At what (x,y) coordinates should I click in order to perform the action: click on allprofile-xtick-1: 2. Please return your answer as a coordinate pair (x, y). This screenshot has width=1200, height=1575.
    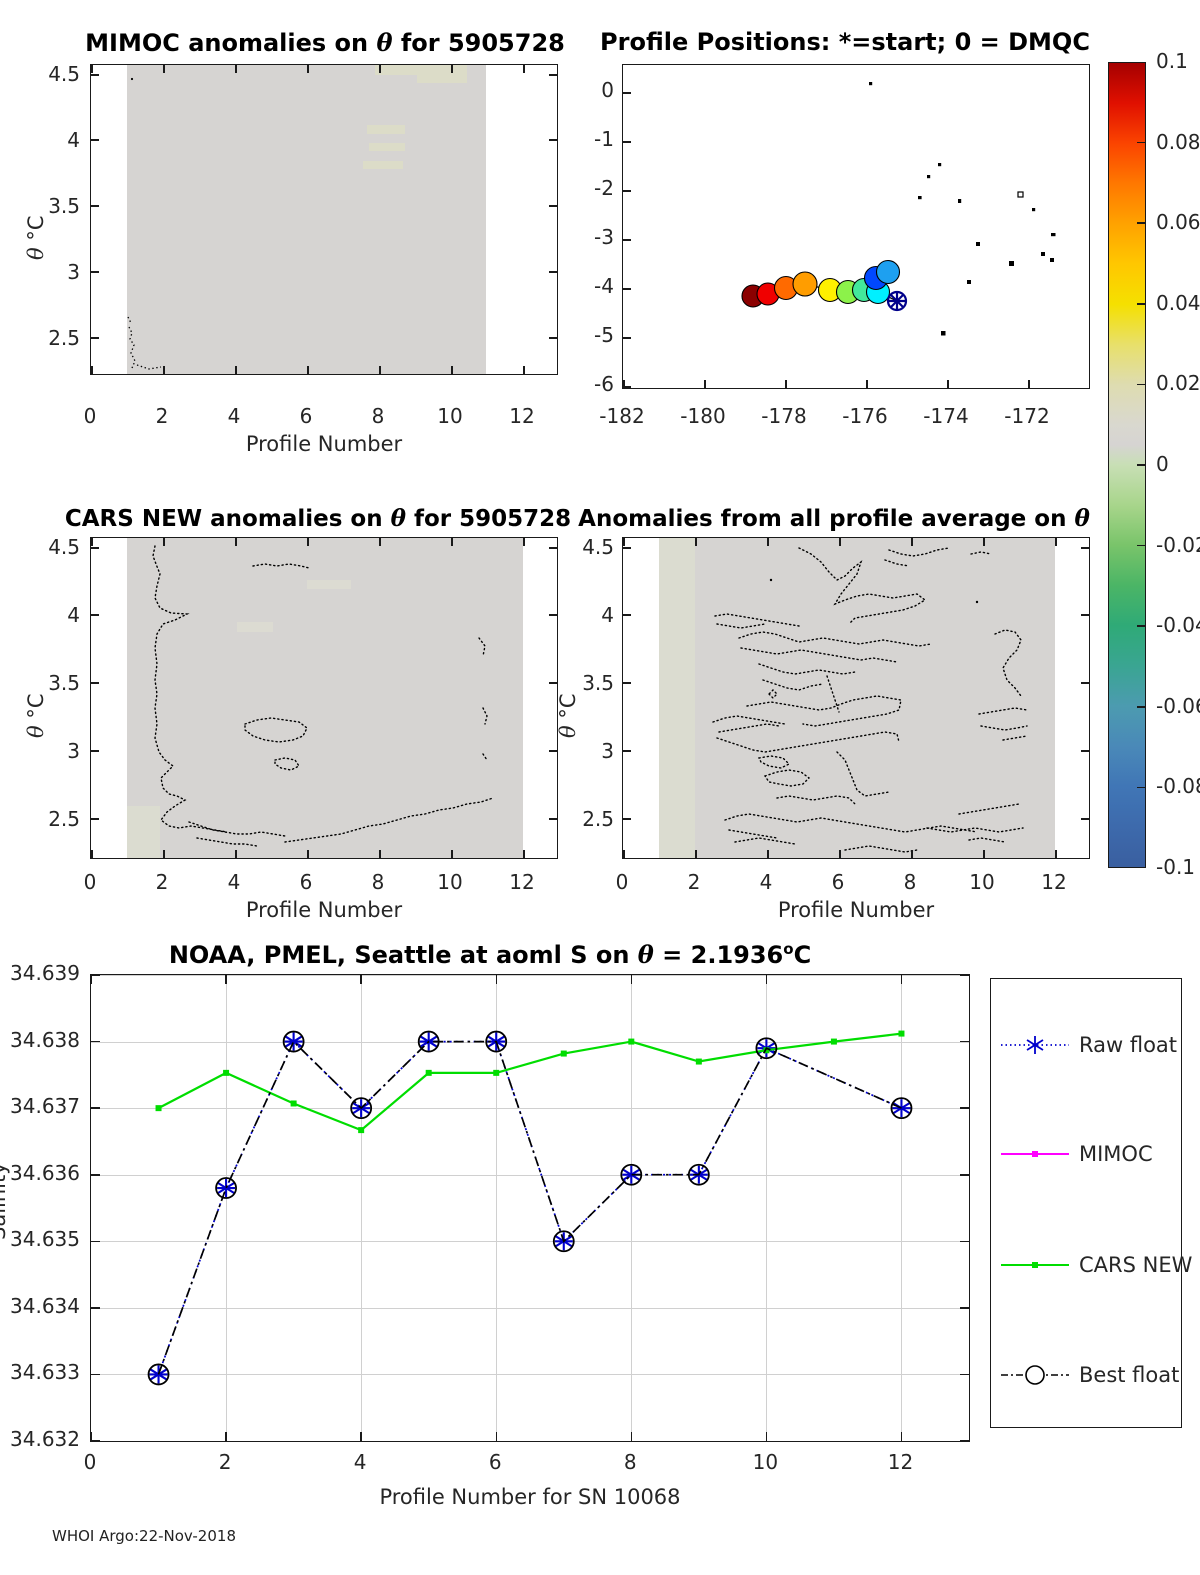
    Looking at the image, I should click on (694, 882).